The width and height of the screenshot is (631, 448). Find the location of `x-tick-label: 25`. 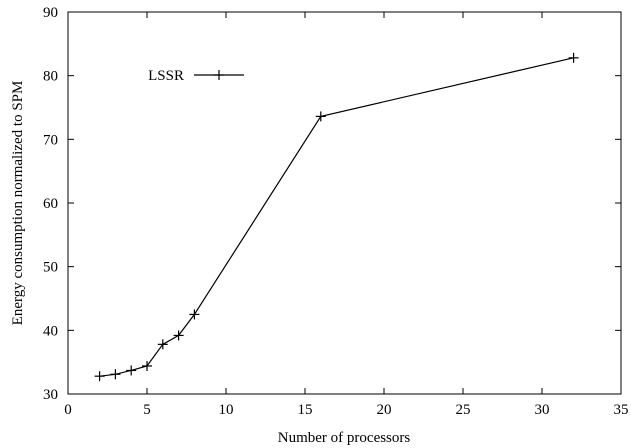

x-tick-label: 25 is located at coordinates (463, 410).